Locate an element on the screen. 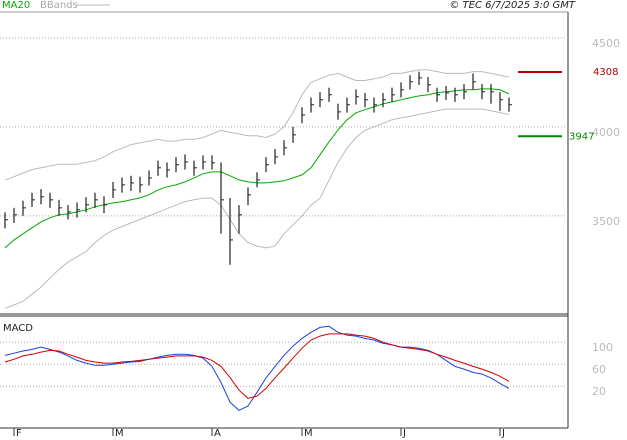  macd-line is located at coordinates (257, 366).